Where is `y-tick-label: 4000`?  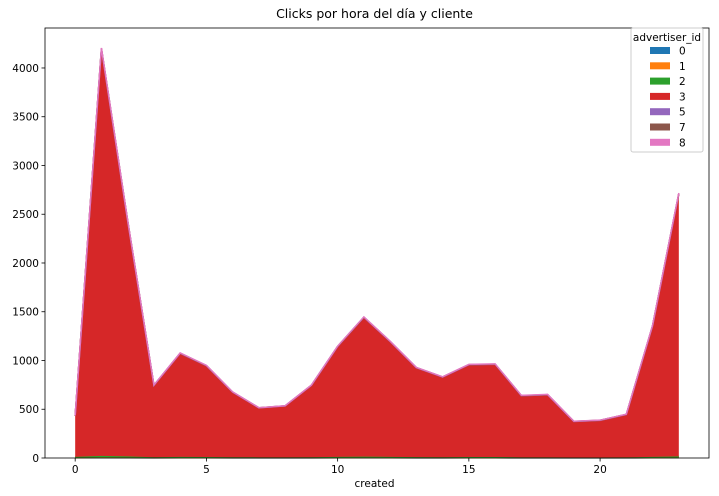
y-tick-label: 4000 is located at coordinates (25, 69).